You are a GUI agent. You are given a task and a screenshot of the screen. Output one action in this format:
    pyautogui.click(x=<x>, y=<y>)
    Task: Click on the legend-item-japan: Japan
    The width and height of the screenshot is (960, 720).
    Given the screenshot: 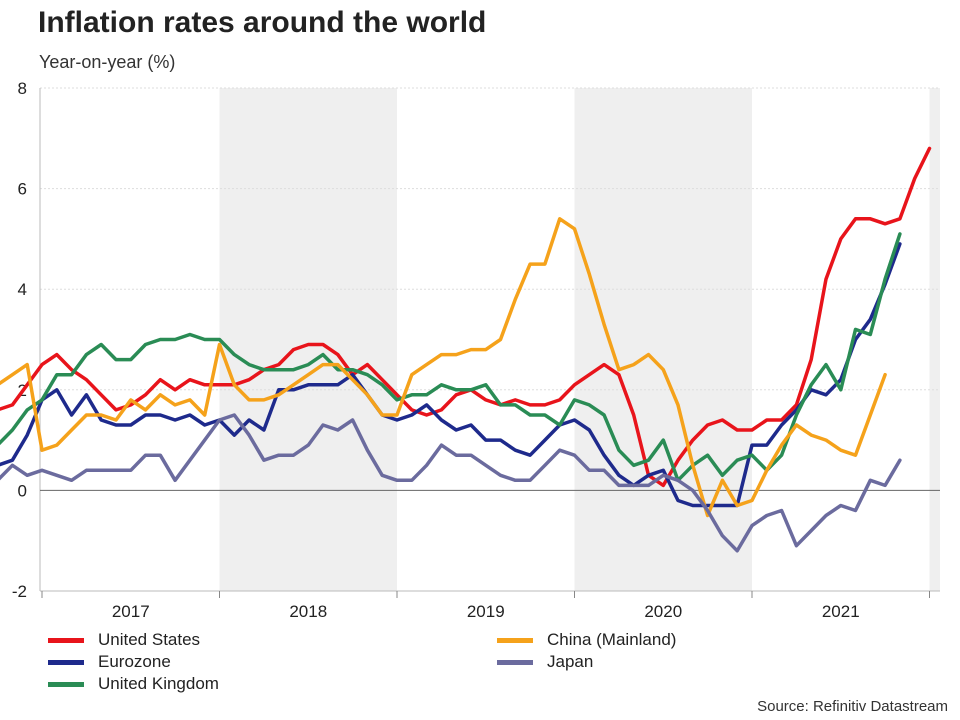 What is the action you would take?
    pyautogui.click(x=545, y=662)
    